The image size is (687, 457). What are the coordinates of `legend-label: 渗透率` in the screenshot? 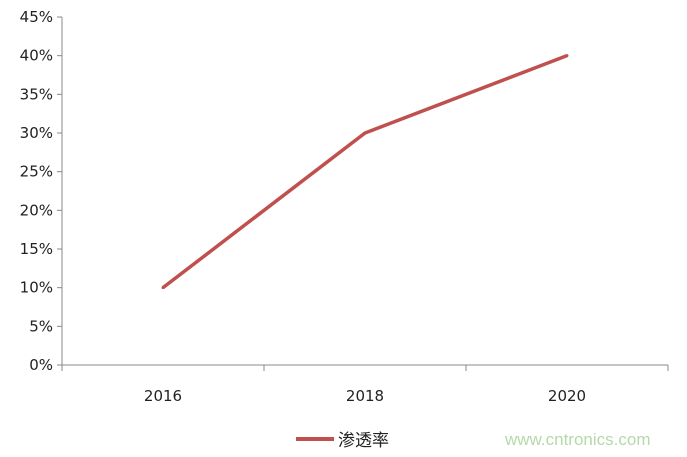 It's located at (363, 441).